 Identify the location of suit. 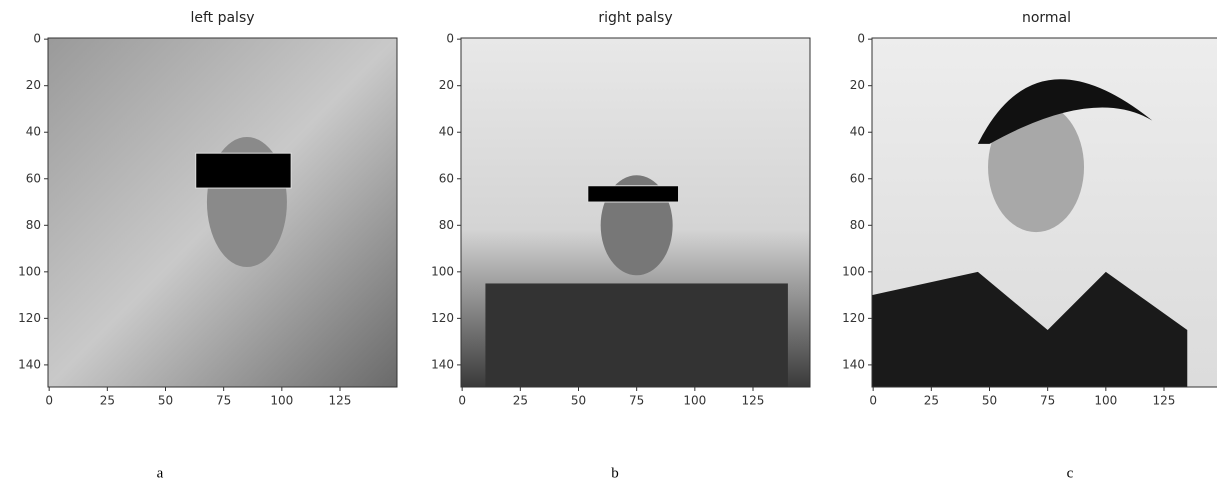
(1030, 329).